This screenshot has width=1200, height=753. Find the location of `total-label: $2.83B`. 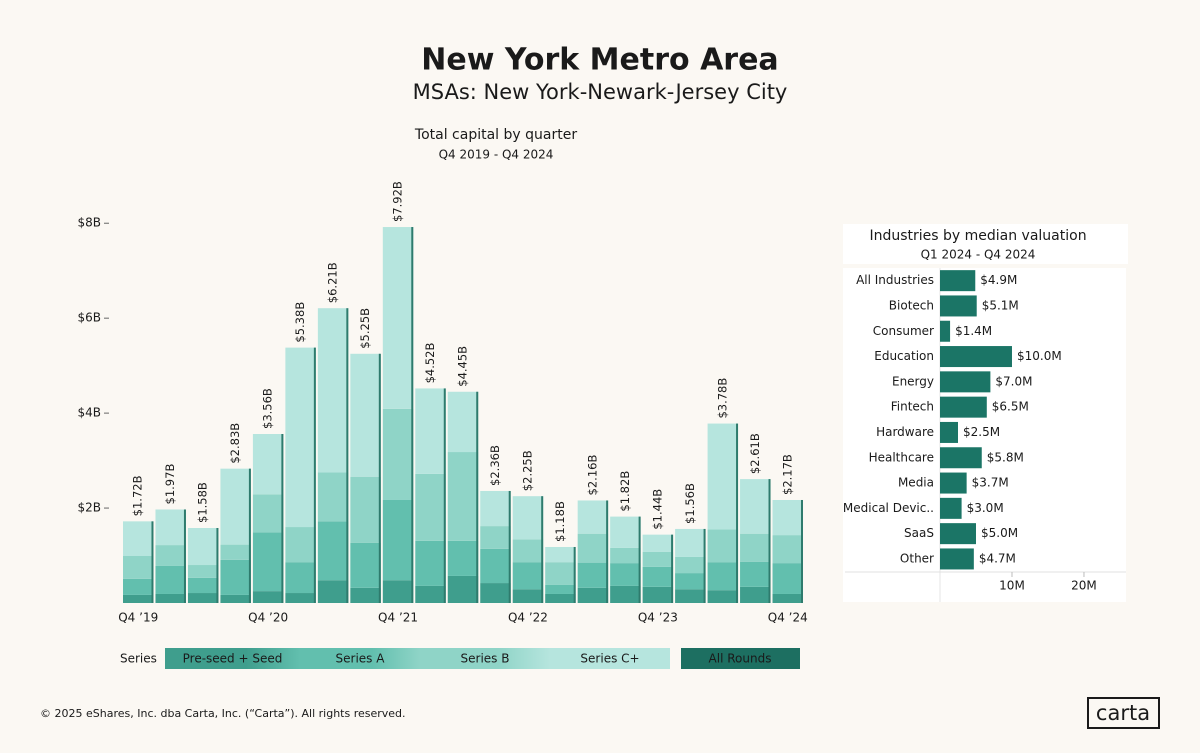

total-label: $2.83B is located at coordinates (235, 443).